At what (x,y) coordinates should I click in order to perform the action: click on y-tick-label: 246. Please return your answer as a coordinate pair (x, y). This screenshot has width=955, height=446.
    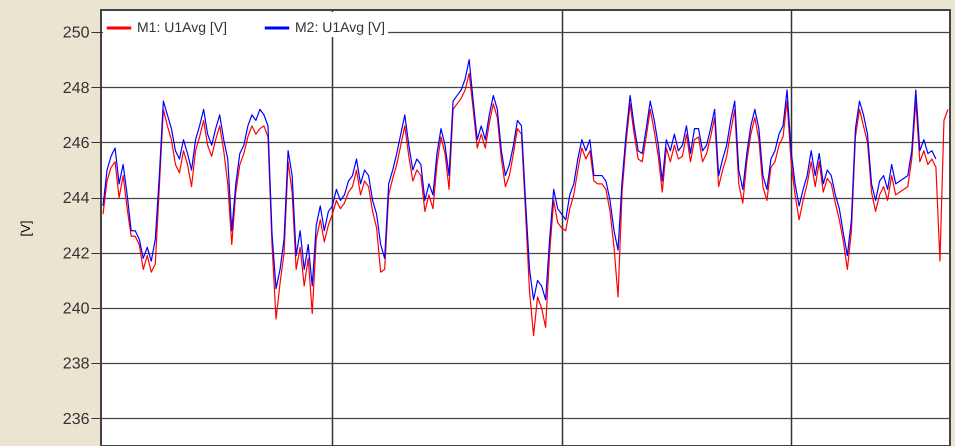
    Looking at the image, I should click on (76, 143).